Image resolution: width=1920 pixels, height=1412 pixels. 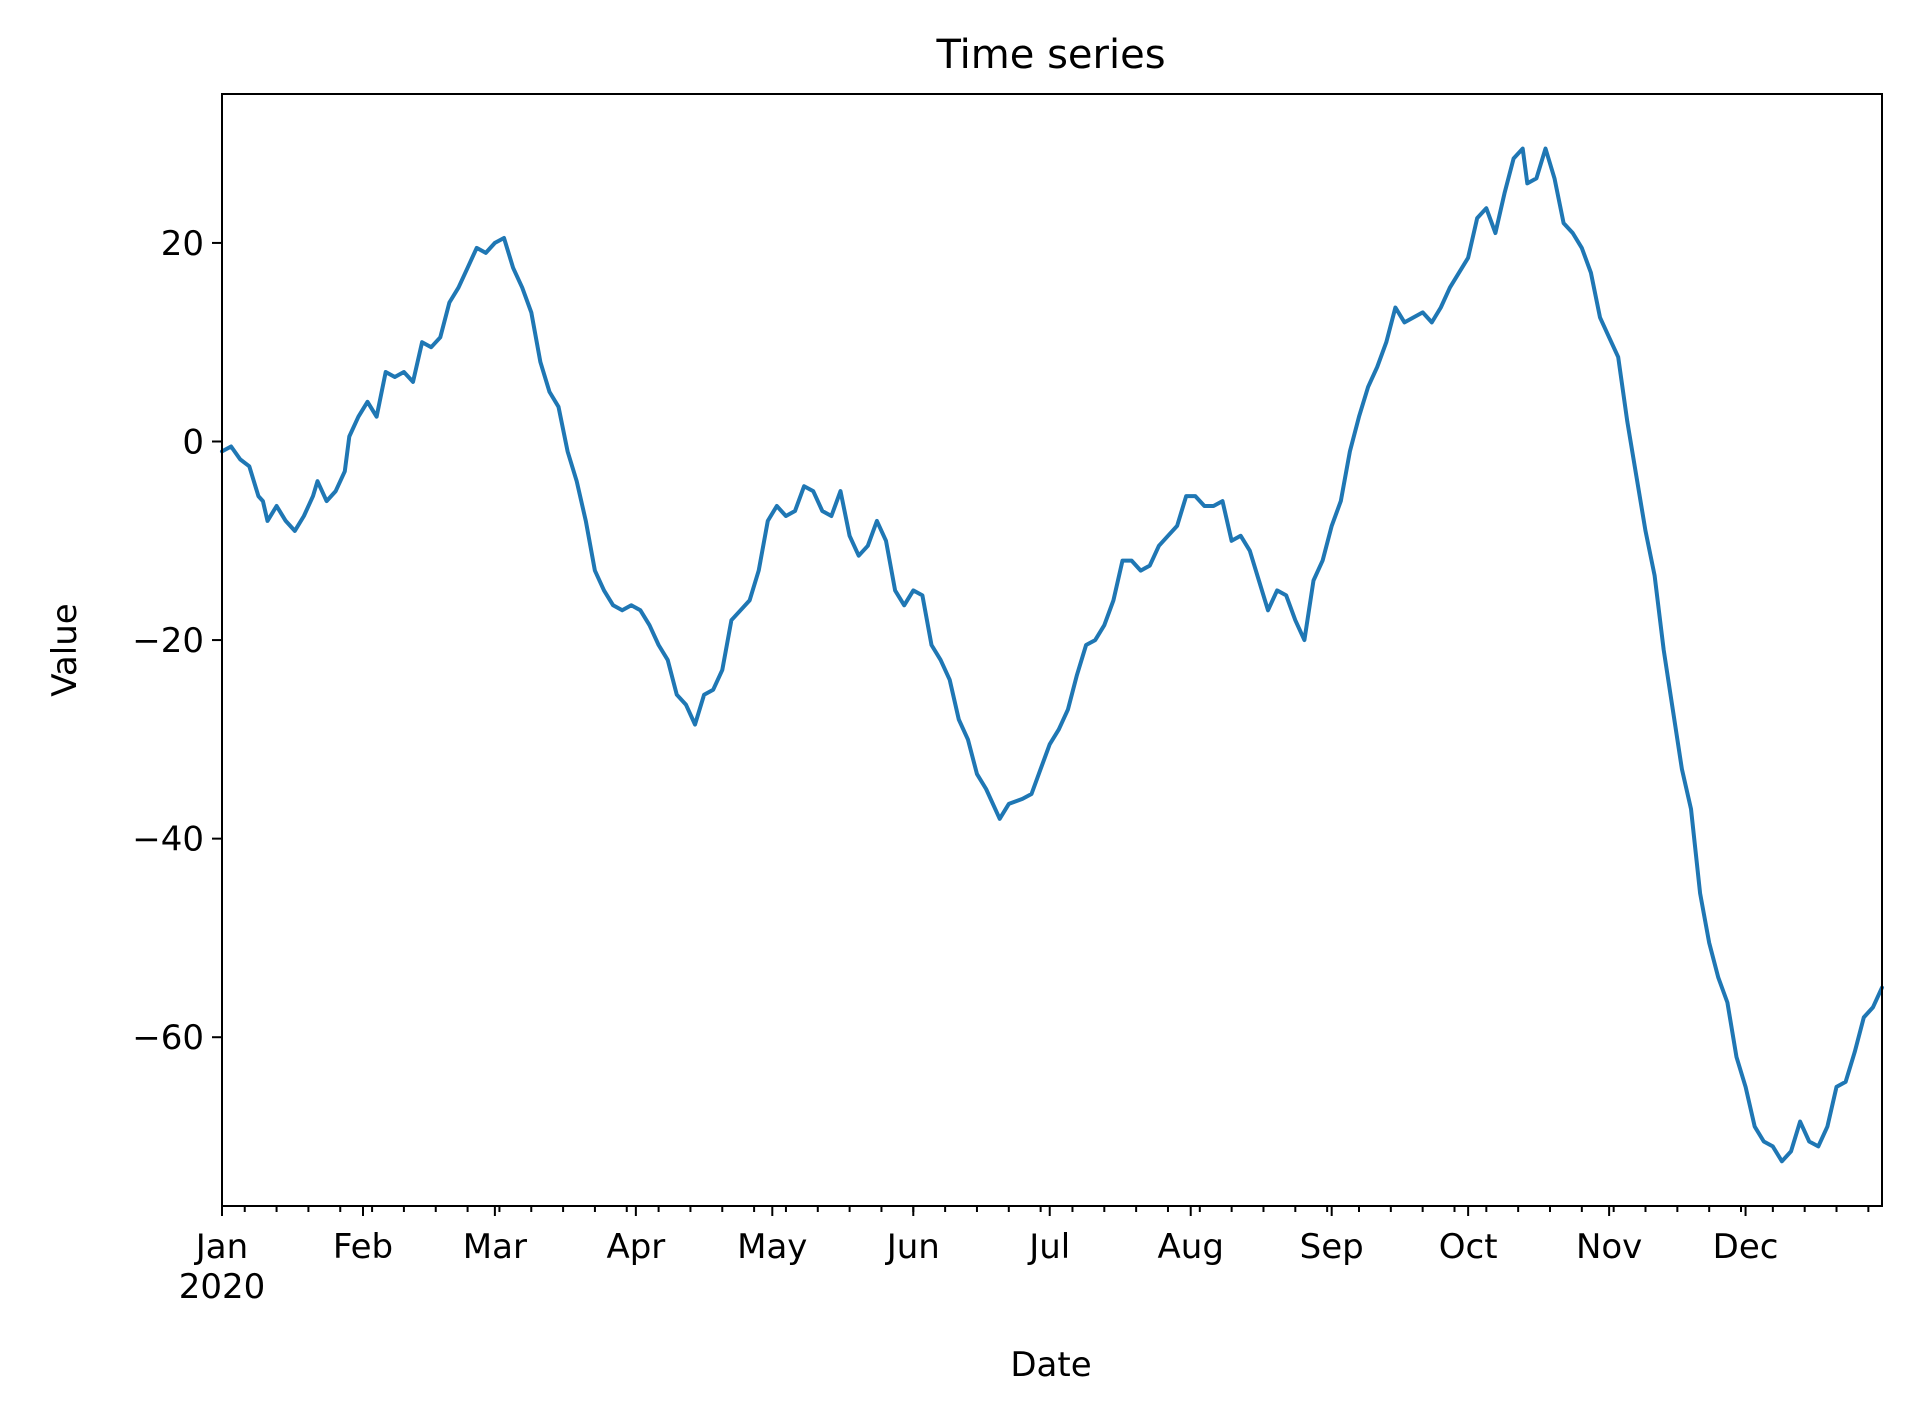 What do you see at coordinates (1332, 1247) in the screenshot?
I see `x-tick-label: Sep` at bounding box center [1332, 1247].